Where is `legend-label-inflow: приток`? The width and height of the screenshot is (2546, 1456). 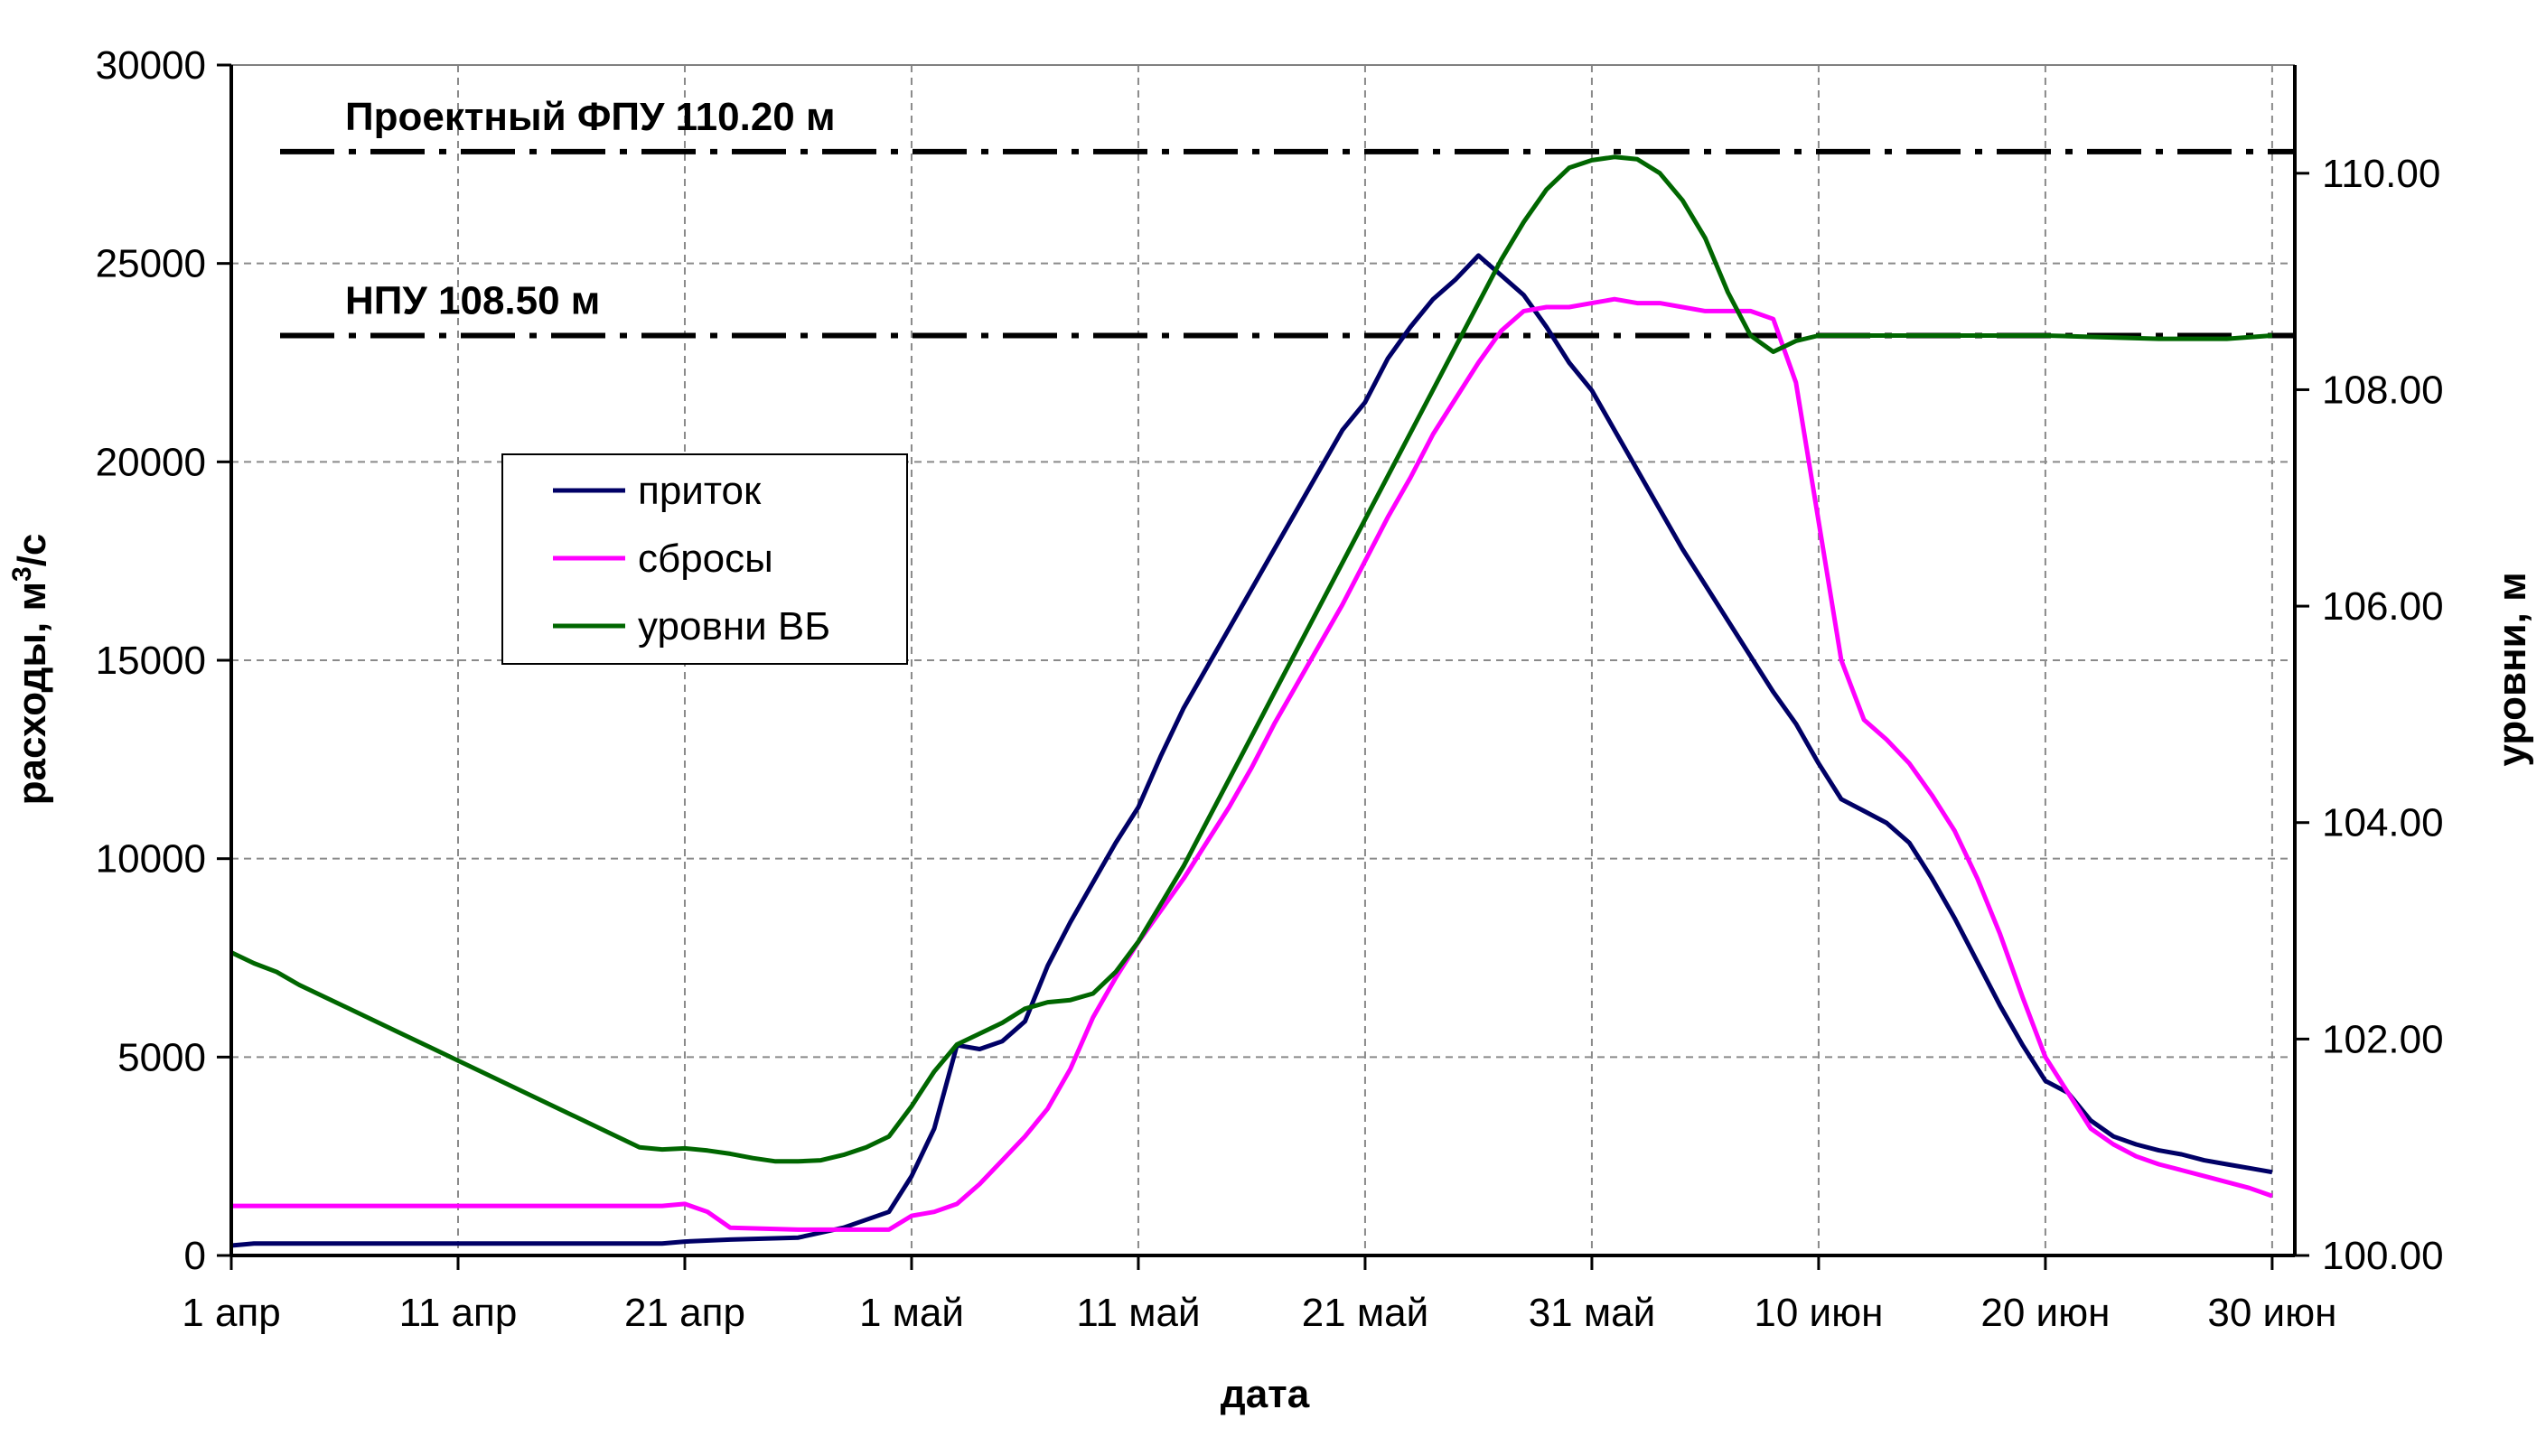 legend-label-inflow: приток is located at coordinates (700, 491).